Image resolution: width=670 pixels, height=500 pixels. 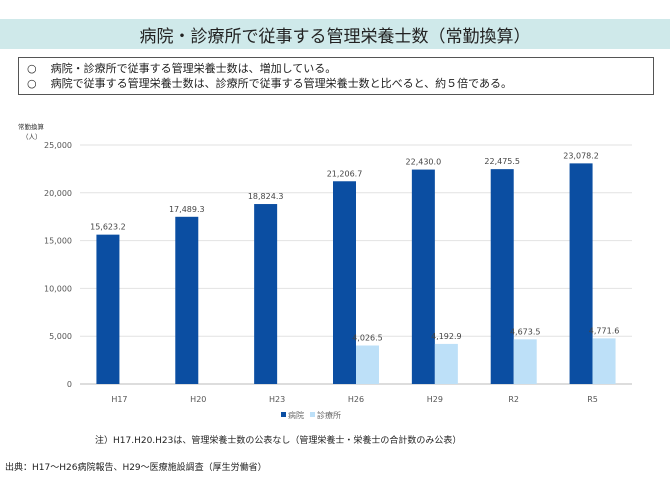 I want to click on y-tick-label: 15,000, so click(x=58, y=241).